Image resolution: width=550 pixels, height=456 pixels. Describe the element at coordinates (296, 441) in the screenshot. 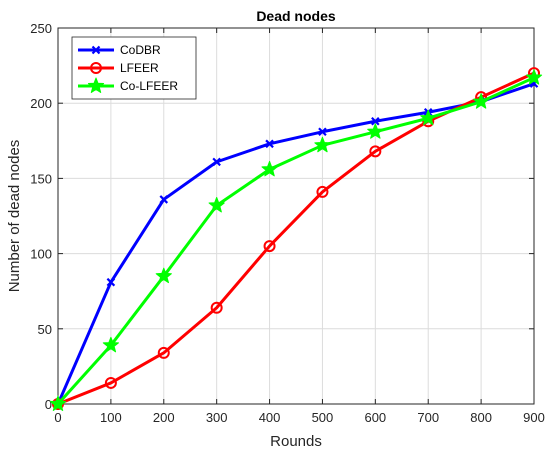

I see `x-axis-label: Rounds` at that location.